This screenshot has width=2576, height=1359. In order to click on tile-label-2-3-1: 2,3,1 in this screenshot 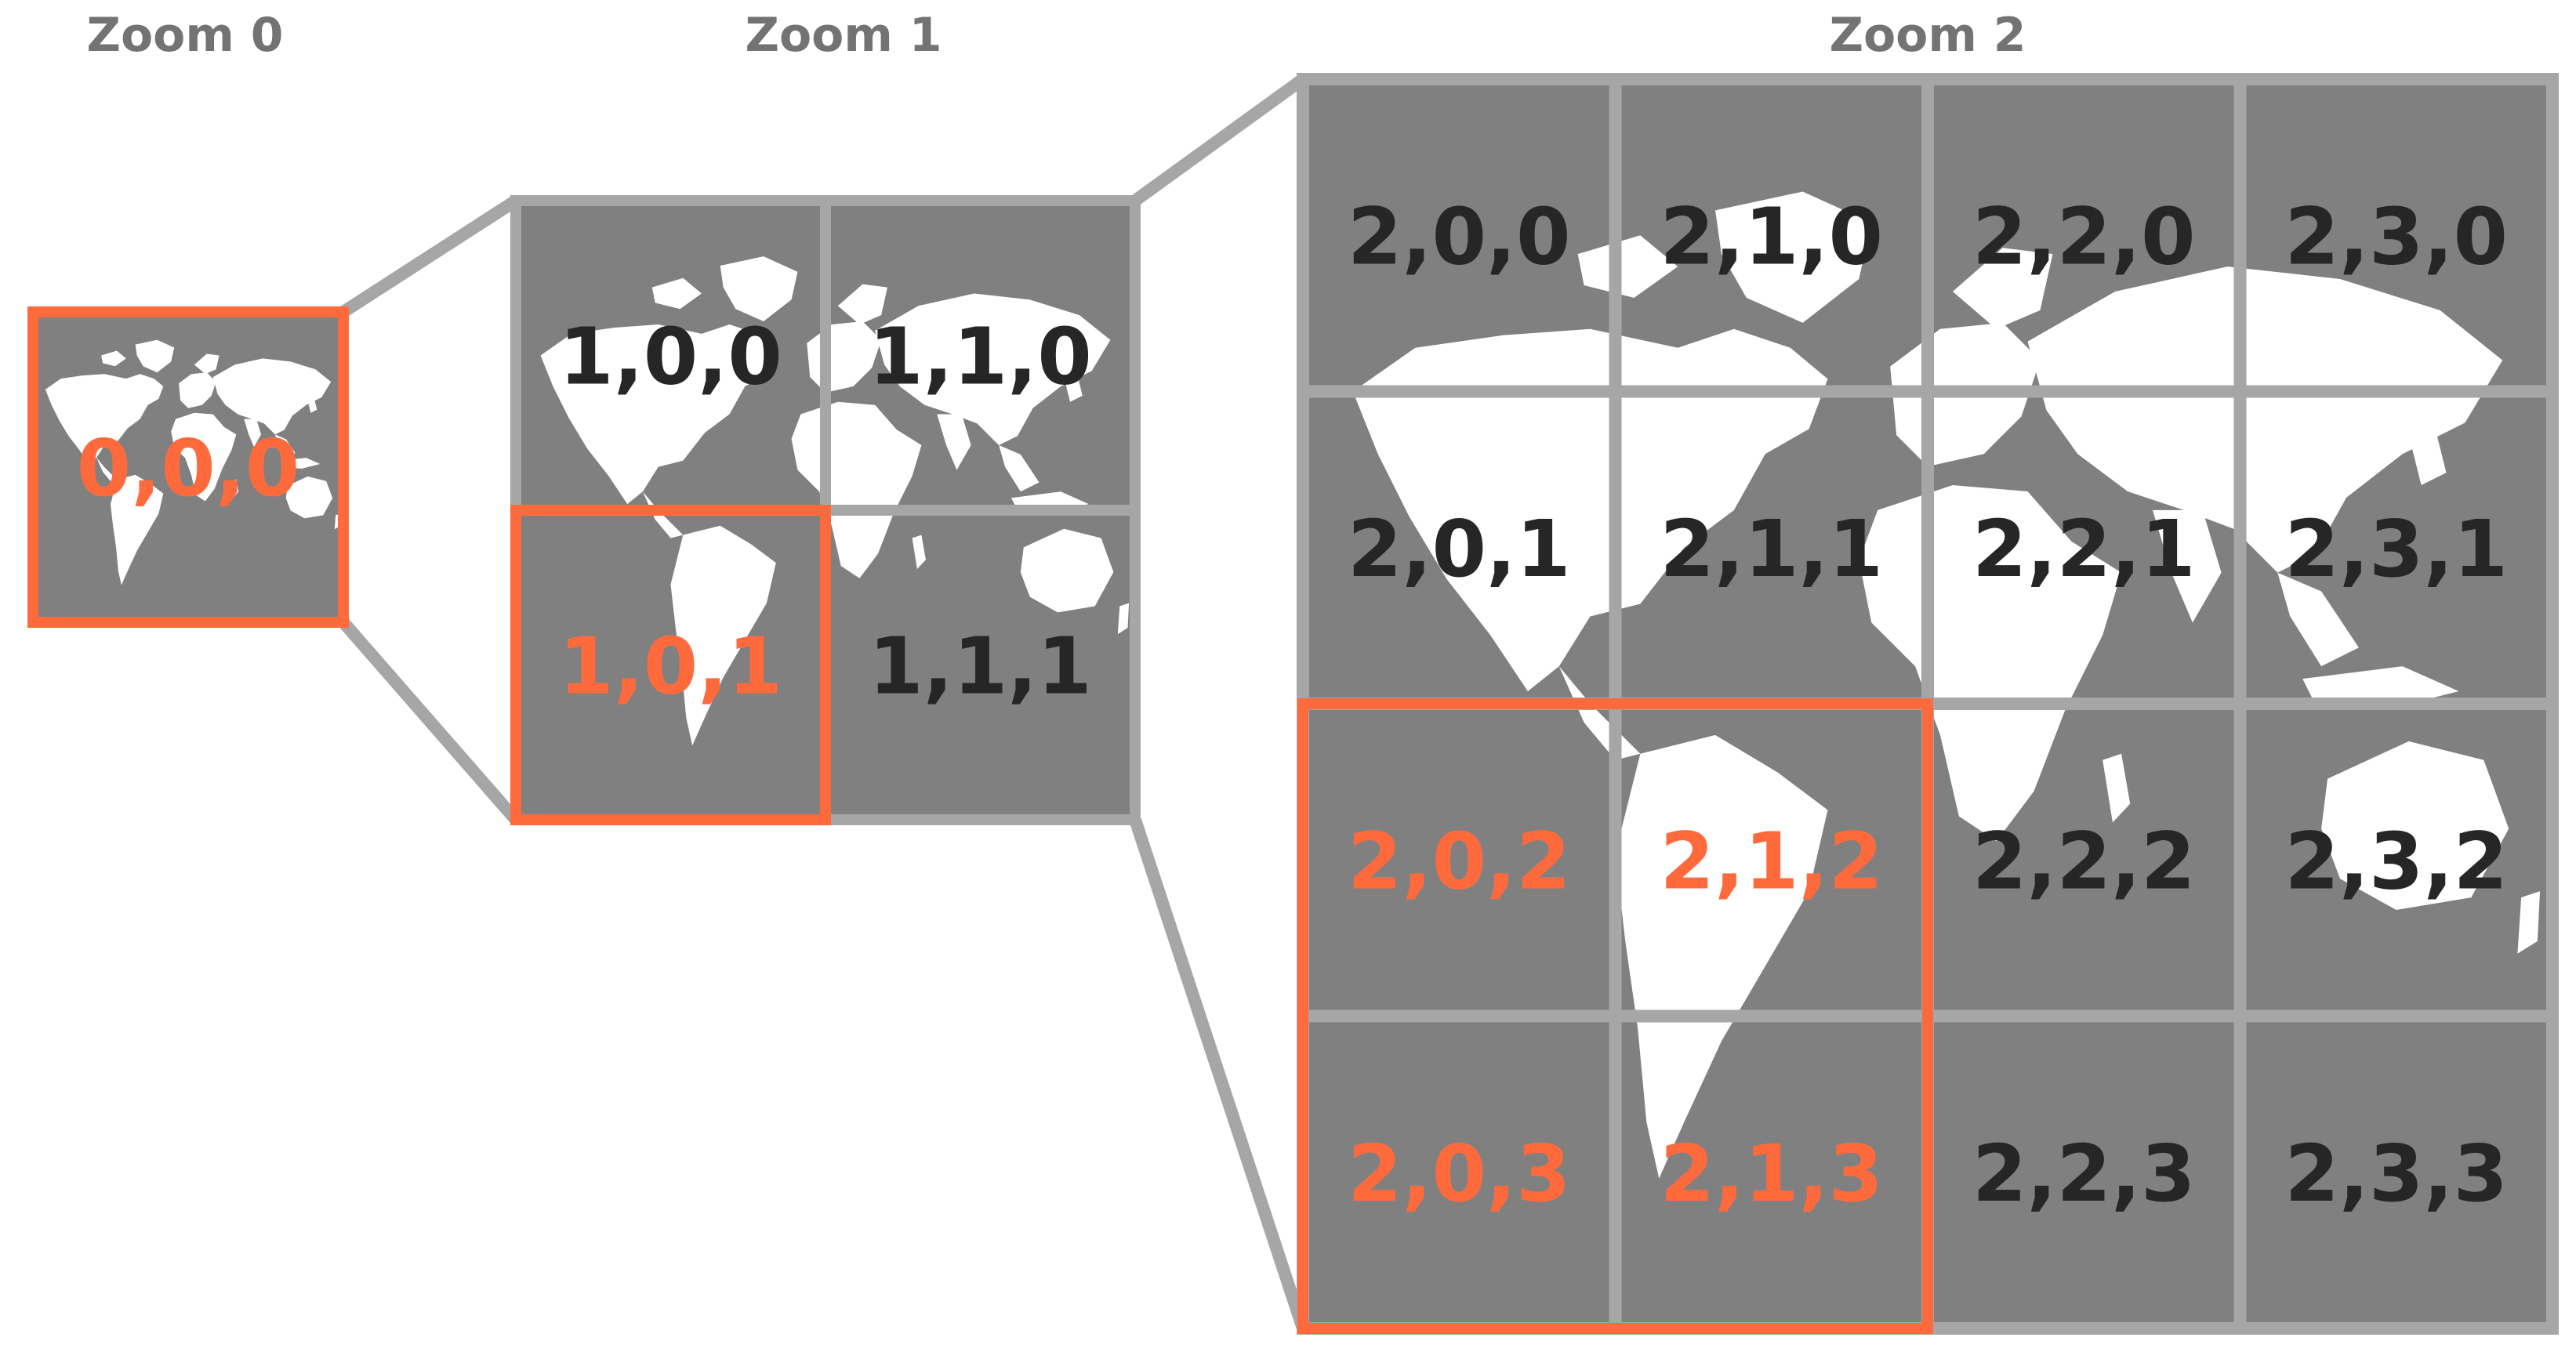, I will do `click(2396, 549)`.